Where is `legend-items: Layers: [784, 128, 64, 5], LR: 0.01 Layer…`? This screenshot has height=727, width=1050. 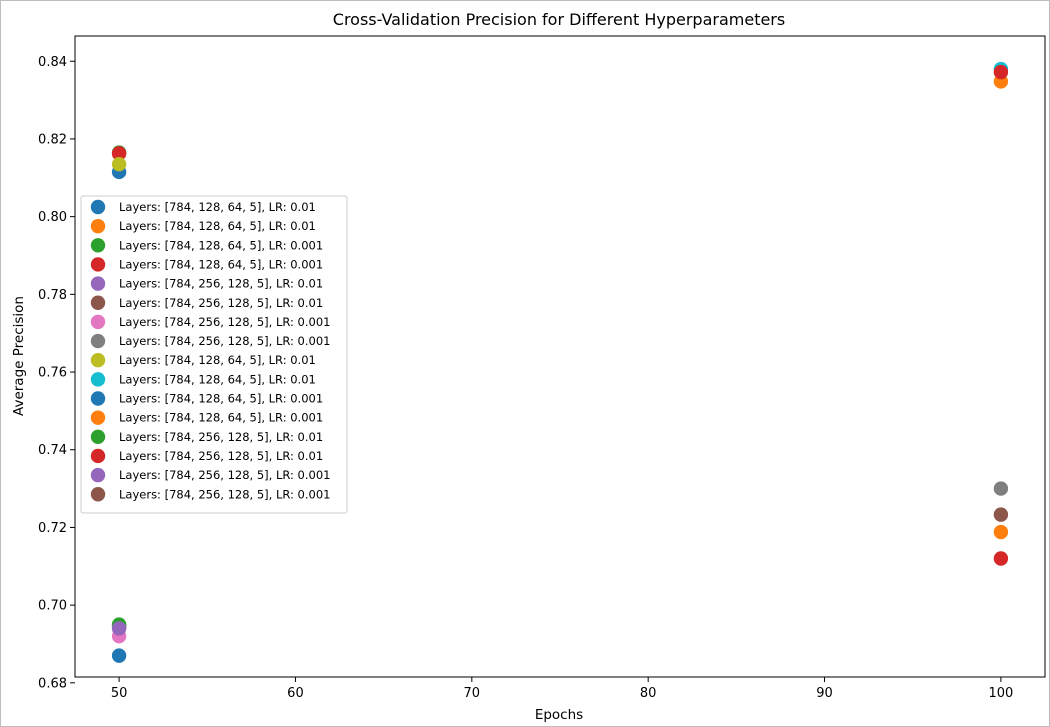 legend-items: Layers: [784, 128, 64, 5], LR: 0.01 Layer… is located at coordinates (210, 350).